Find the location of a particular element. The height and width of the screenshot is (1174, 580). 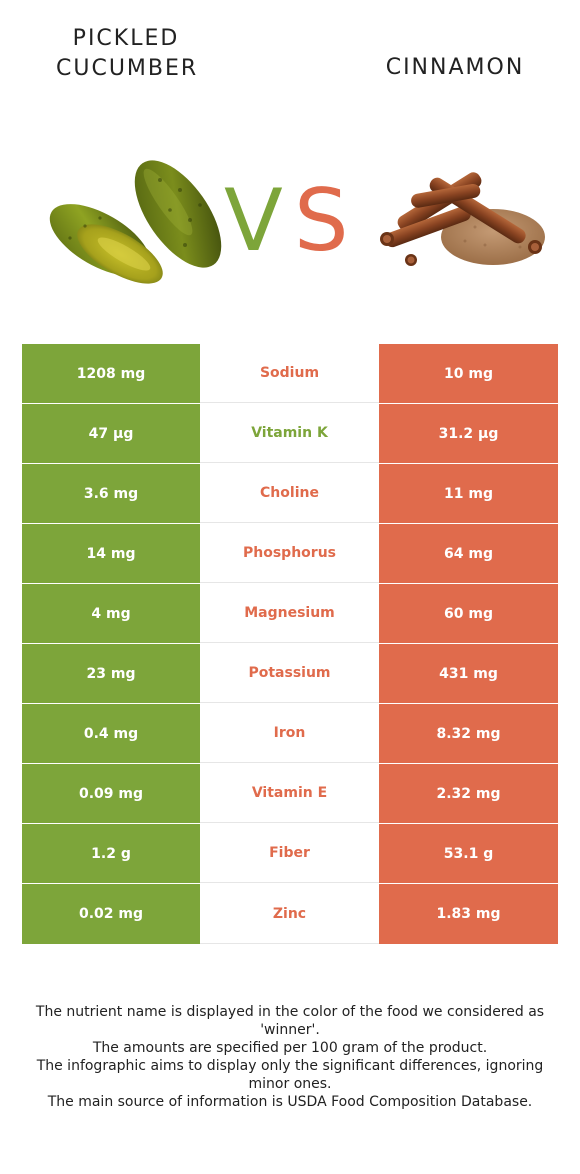

nutrient-name: Sodium is located at coordinates (289, 373).